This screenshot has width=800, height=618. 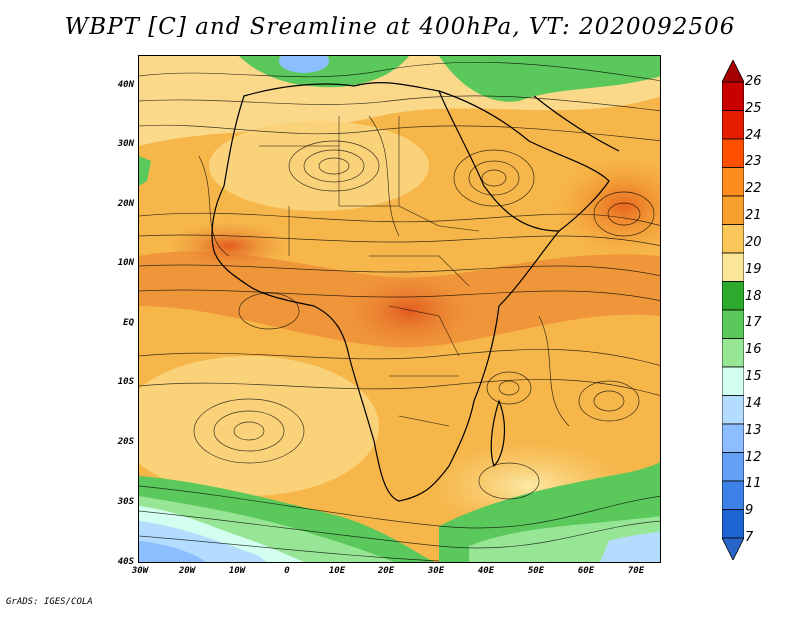 What do you see at coordinates (125, 85) in the screenshot?
I see `lat-label-40n: 40N` at bounding box center [125, 85].